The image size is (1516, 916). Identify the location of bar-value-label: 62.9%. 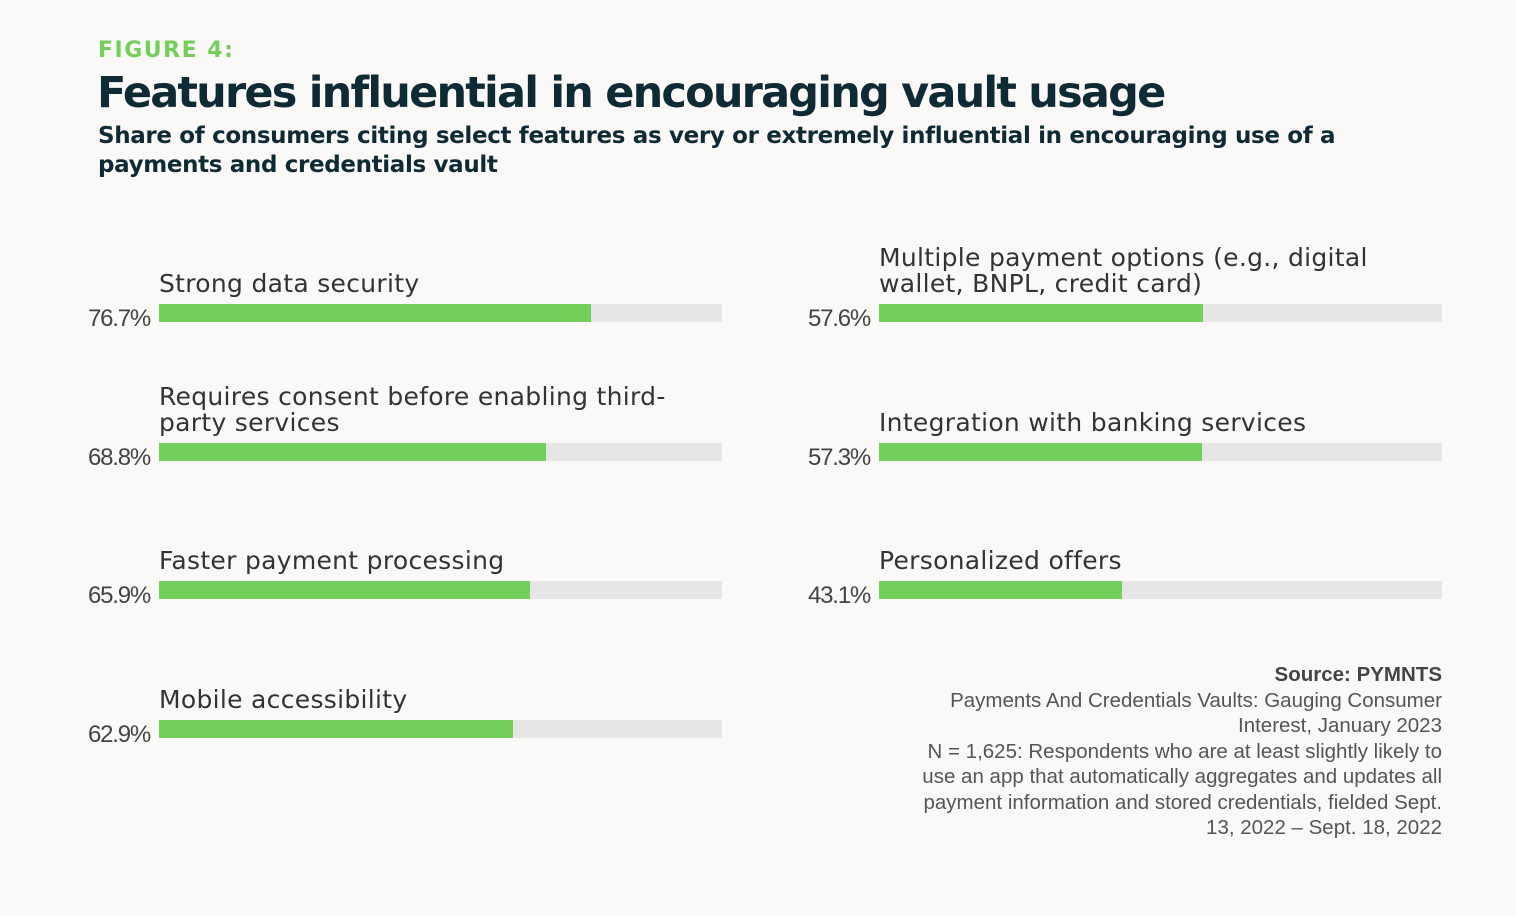
(119, 734).